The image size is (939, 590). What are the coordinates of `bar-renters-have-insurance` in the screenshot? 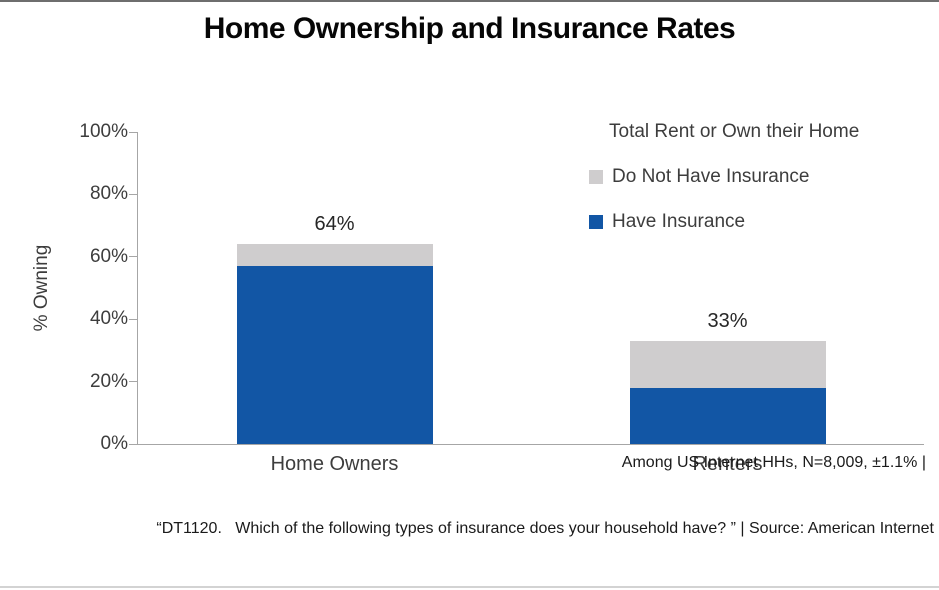 It's located at (727, 415).